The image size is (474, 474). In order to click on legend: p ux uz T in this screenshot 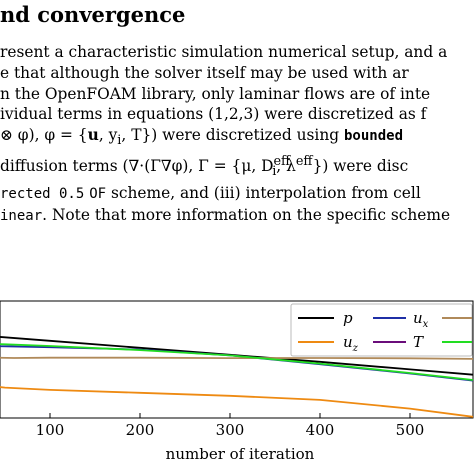, I will do `click(381, 330)`.